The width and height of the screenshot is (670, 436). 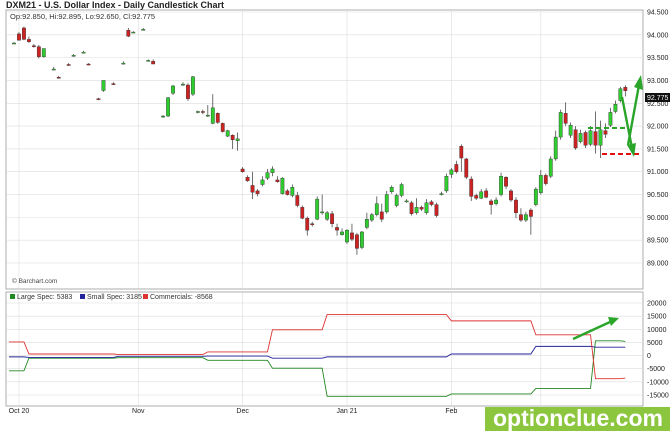 What do you see at coordinates (628, 126) in the screenshot?
I see `down-arrow-icon` at bounding box center [628, 126].